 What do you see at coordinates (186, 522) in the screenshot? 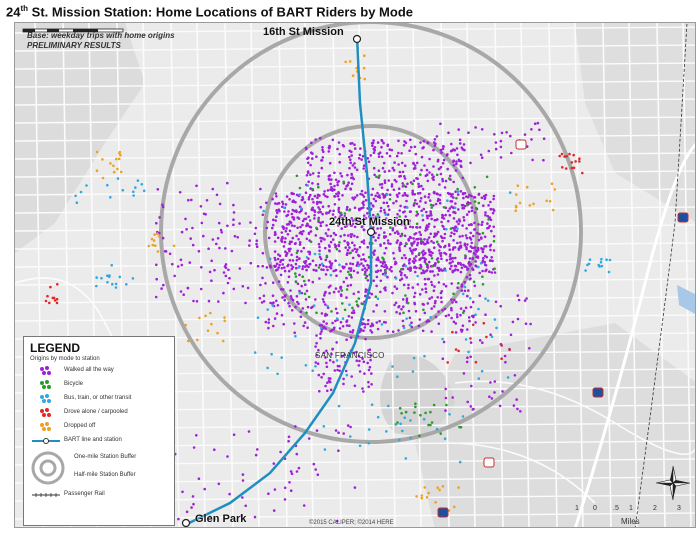
I see `bart-station-glen-park` at bounding box center [186, 522].